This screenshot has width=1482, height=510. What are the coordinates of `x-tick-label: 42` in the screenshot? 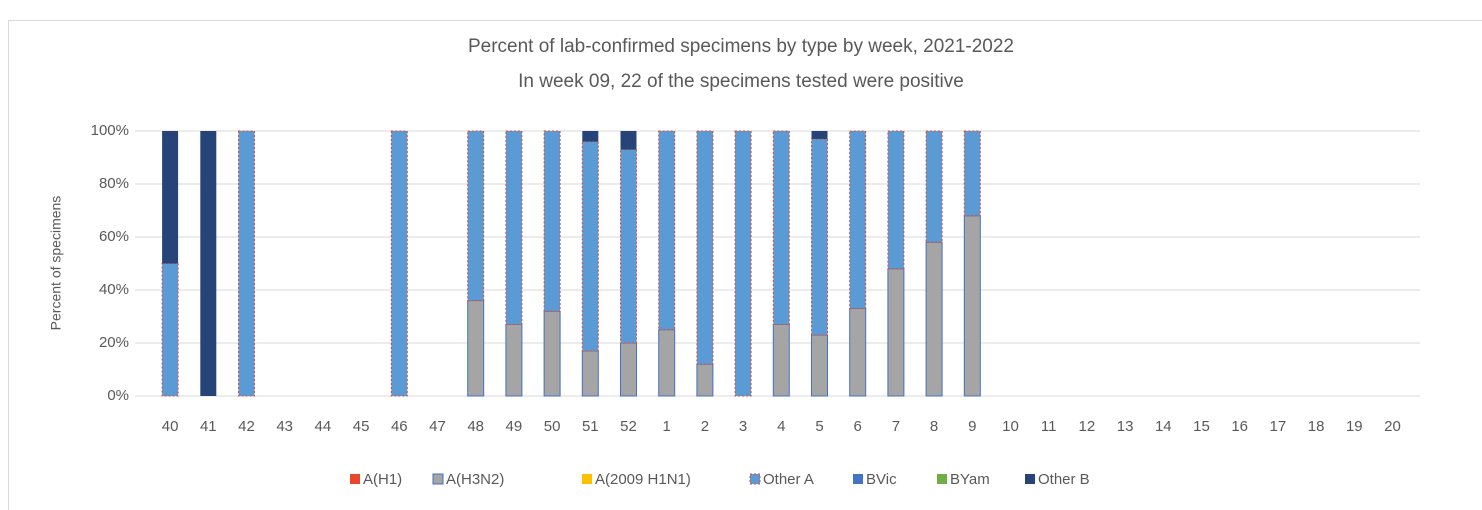 It's located at (246, 426).